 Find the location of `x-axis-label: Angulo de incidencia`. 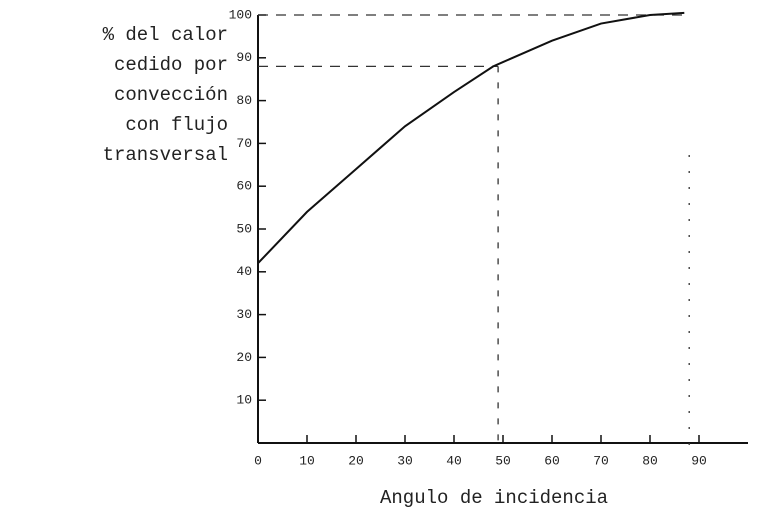

x-axis-label: Angulo de incidencia is located at coordinates (494, 498).